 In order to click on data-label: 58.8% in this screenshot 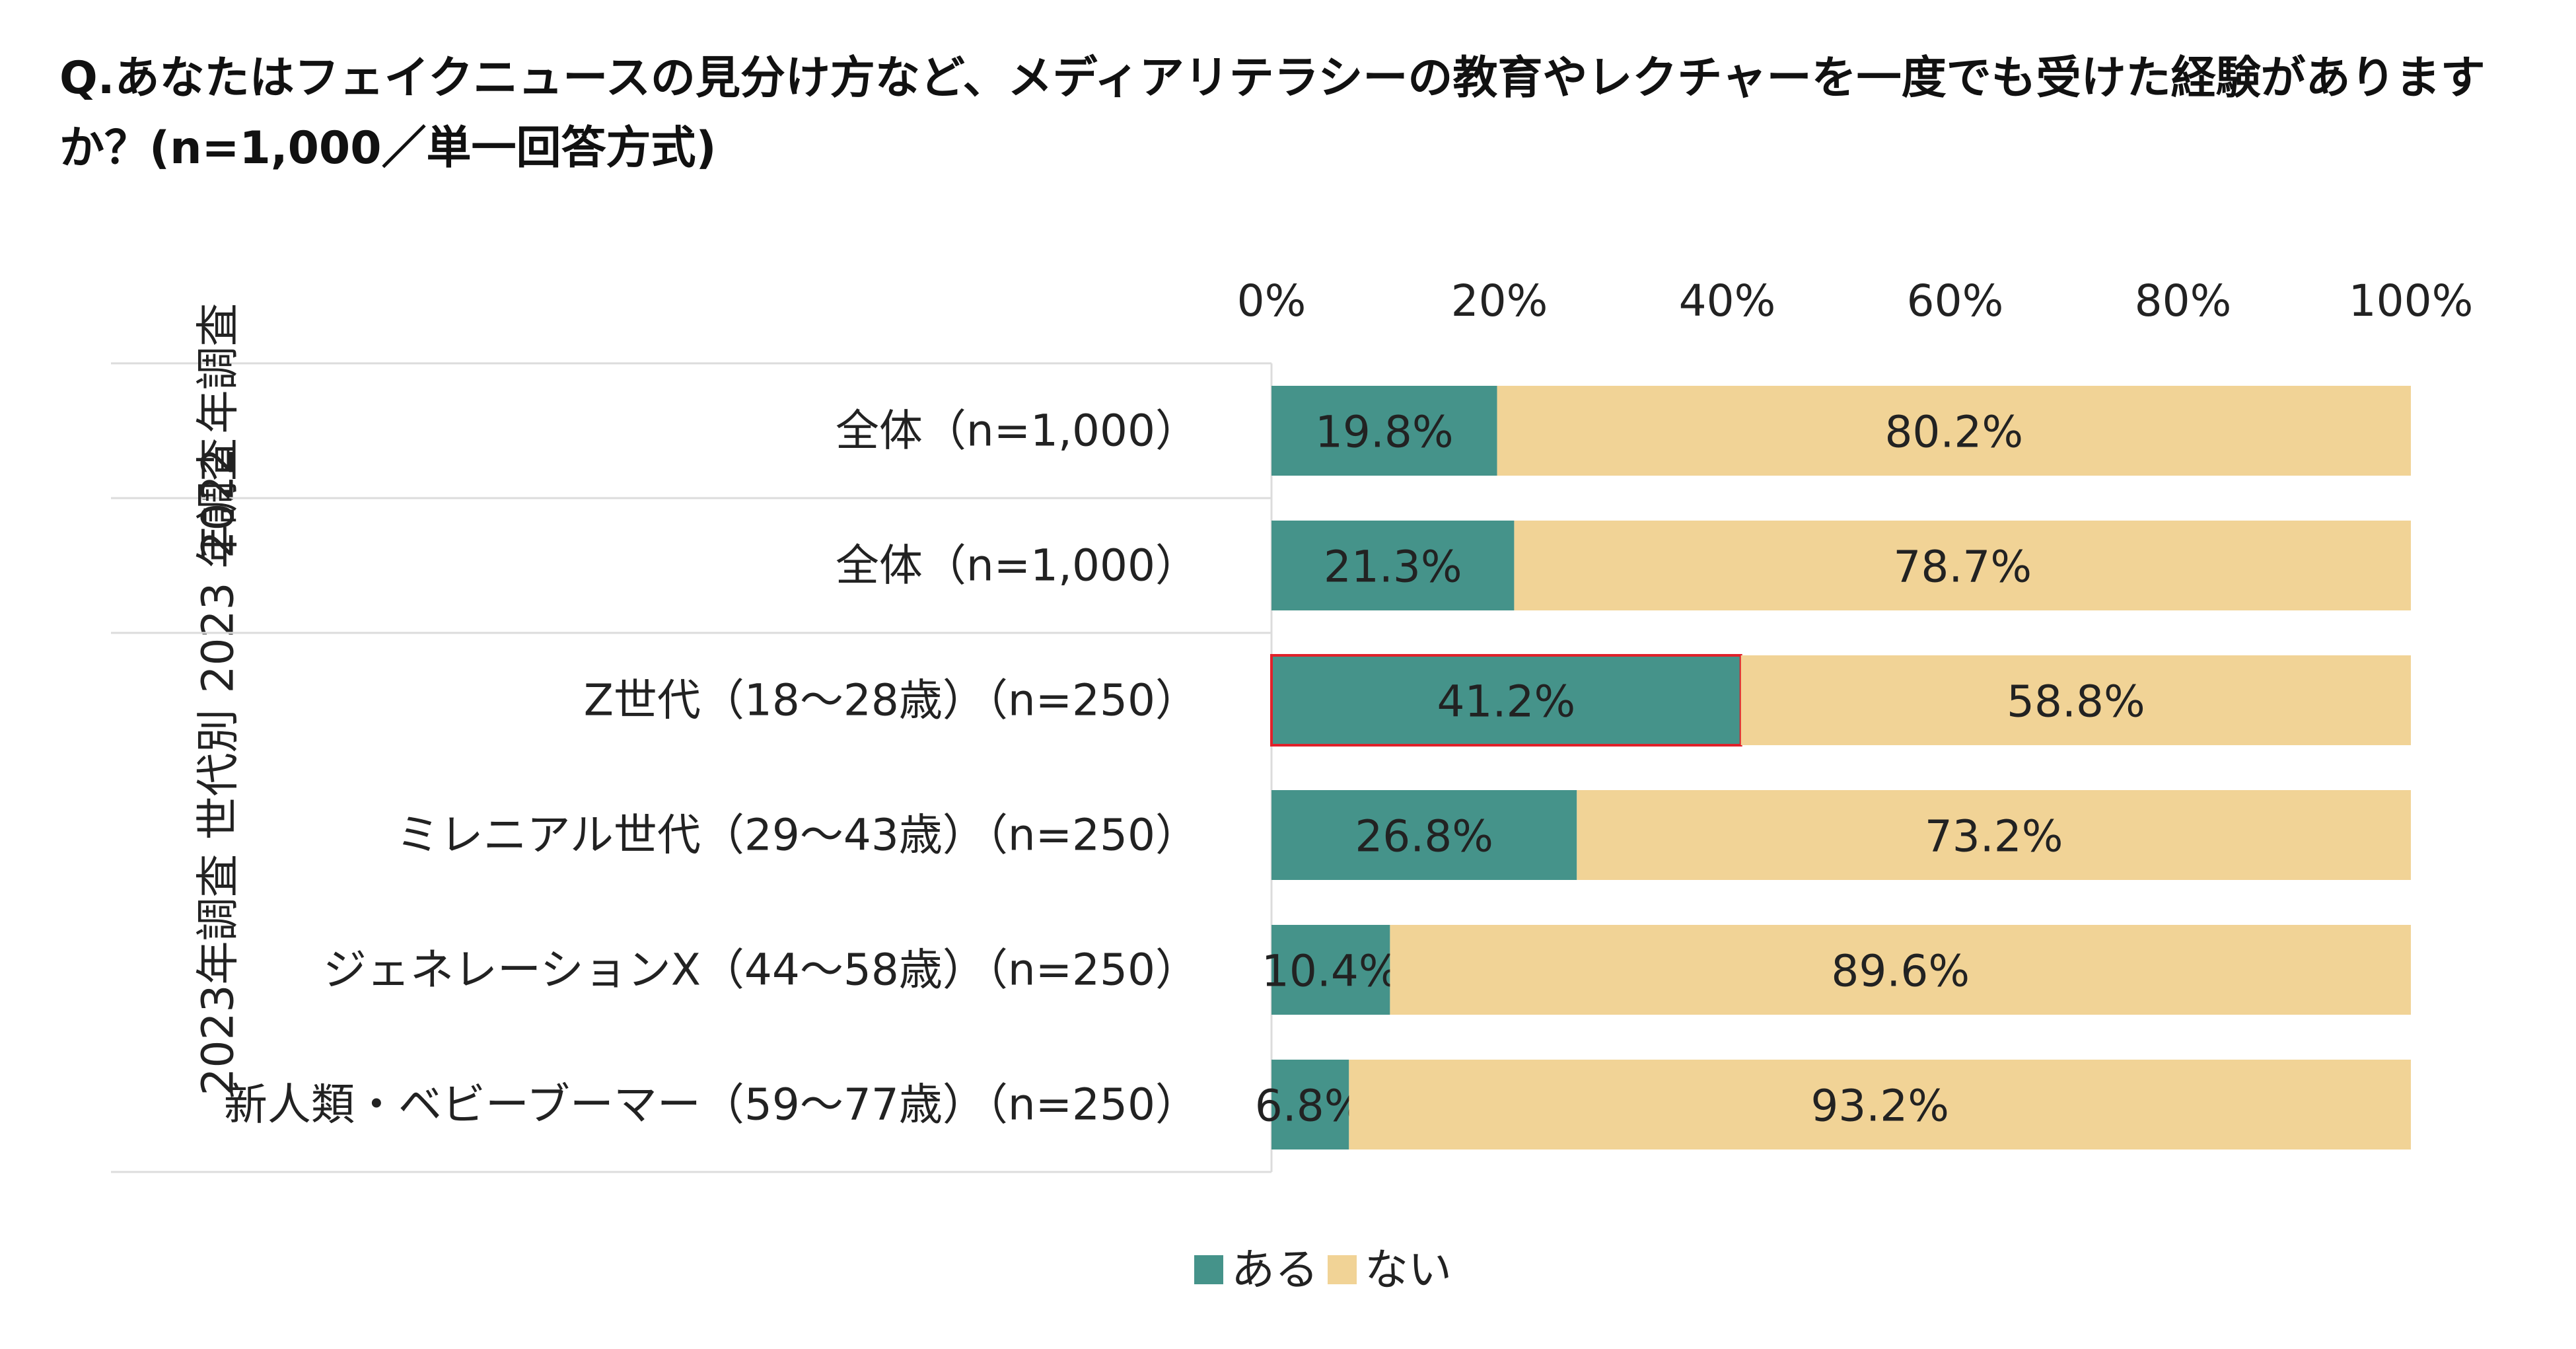, I will do `click(2076, 701)`.